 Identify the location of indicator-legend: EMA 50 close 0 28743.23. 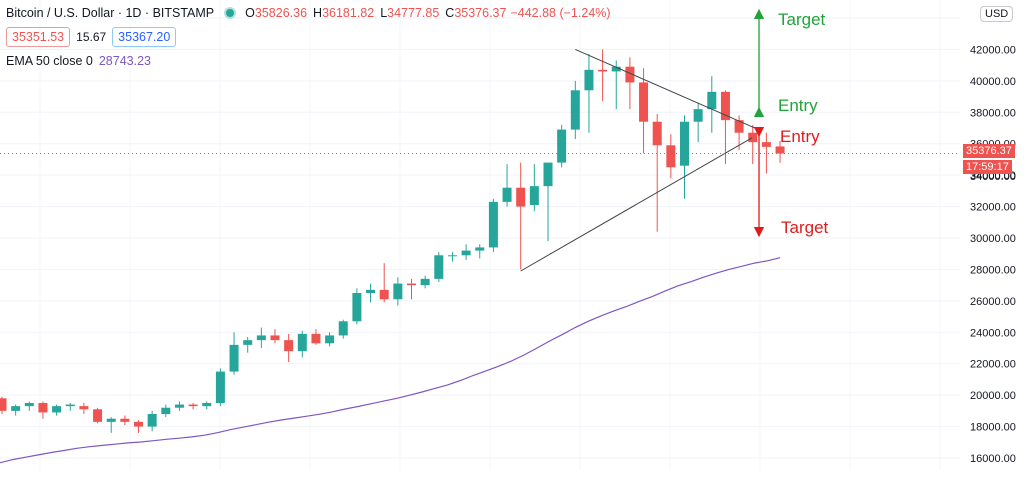
(78, 61).